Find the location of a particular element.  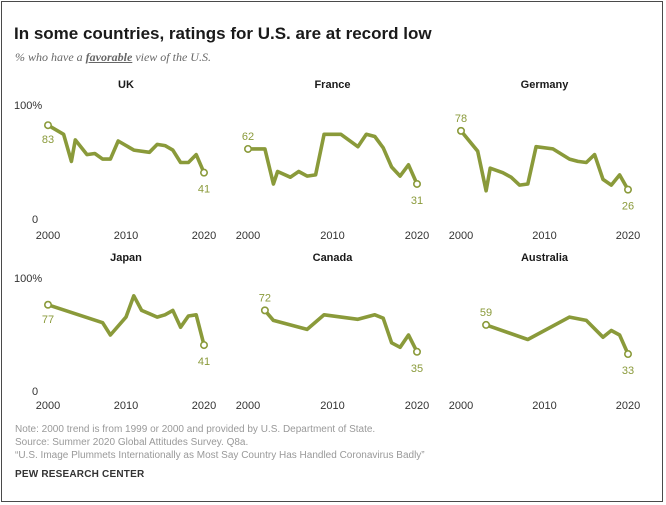

panel-title: Japan is located at coordinates (126, 258).